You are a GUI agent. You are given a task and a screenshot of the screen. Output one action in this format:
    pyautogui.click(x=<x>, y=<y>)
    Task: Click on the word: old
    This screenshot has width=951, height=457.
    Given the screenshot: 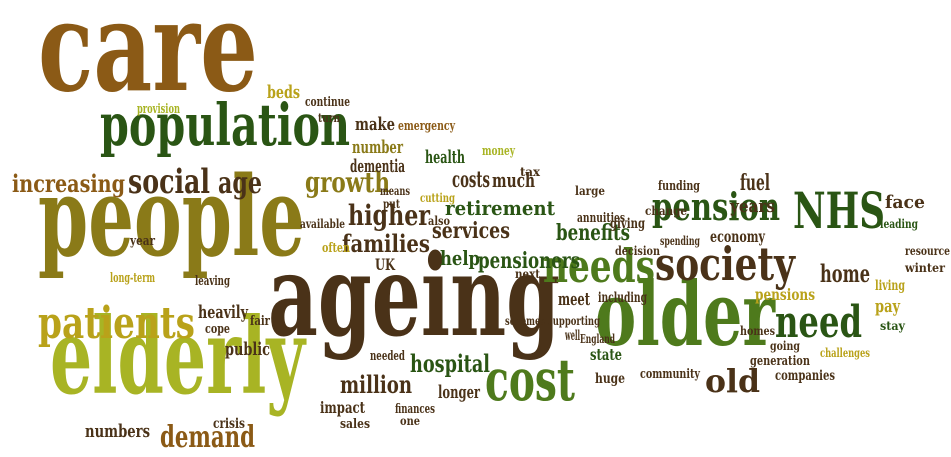 What is the action you would take?
    pyautogui.click(x=732, y=381)
    